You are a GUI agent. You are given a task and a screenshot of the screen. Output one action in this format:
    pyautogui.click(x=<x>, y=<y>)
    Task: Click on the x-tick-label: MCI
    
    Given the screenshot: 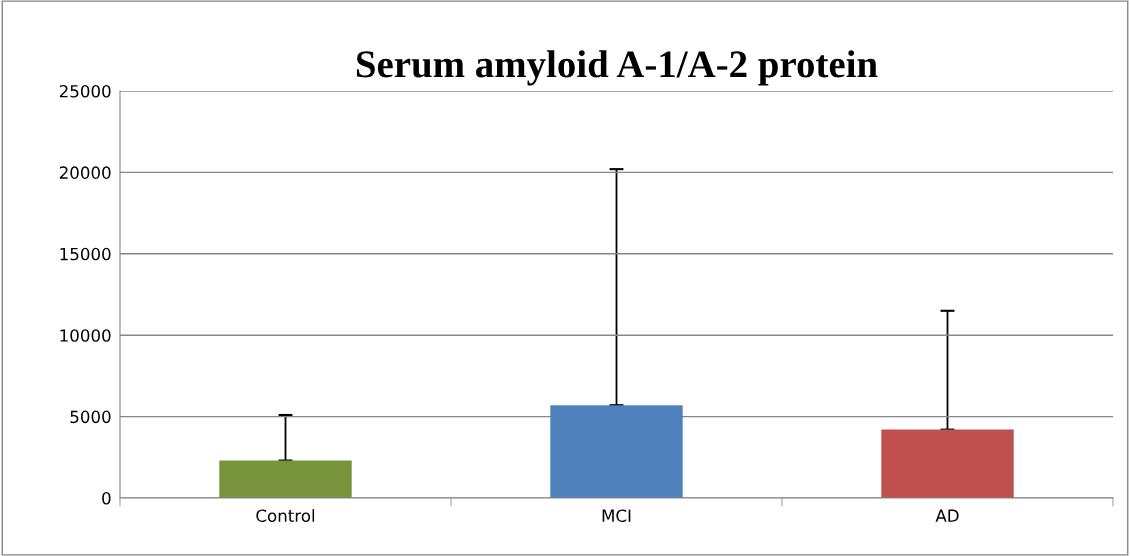 What is the action you would take?
    pyautogui.click(x=616, y=516)
    